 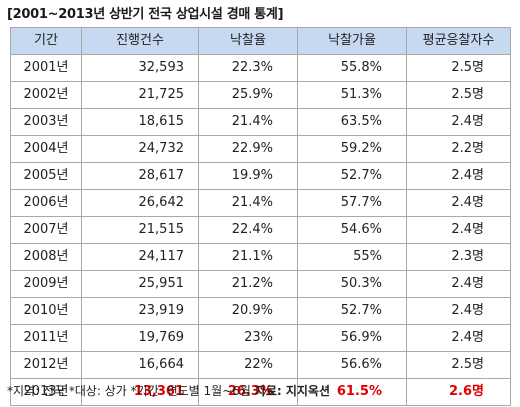 What do you see at coordinates (352, 392) in the screenshot?
I see `cell-winning-price-rate: 61.5%` at bounding box center [352, 392].